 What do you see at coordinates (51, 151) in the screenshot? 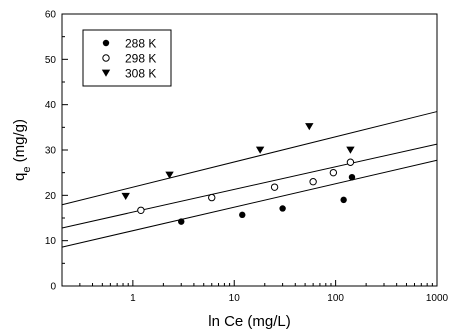
I see `y-tick-label: 30` at bounding box center [51, 151].